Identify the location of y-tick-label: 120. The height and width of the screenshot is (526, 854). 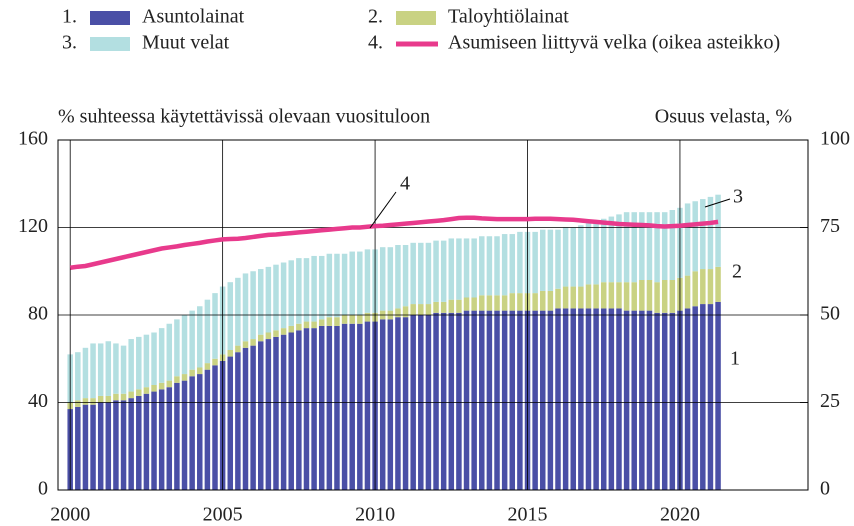
(33, 226).